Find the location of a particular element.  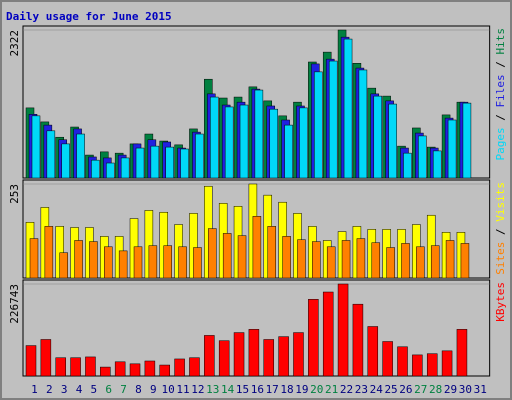

legend-entry: KBytes is located at coordinates (500, 302).